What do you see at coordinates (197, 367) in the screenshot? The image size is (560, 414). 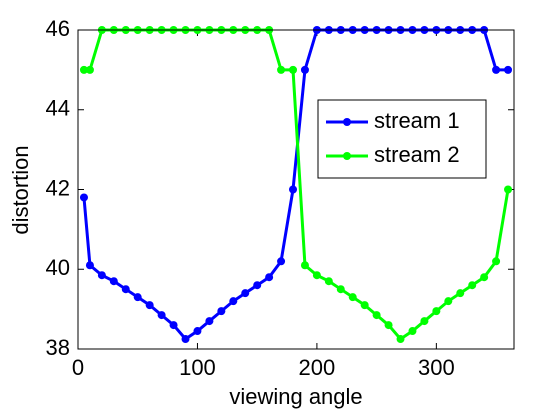 I see `x-tick-label: 100` at bounding box center [197, 367].